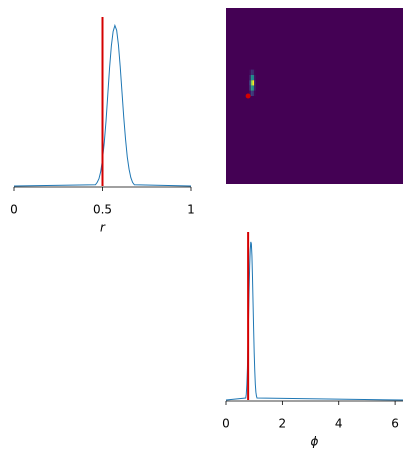 This screenshot has width=411, height=469. What do you see at coordinates (103, 228) in the screenshot?
I see `x-axis-label: r` at bounding box center [103, 228].